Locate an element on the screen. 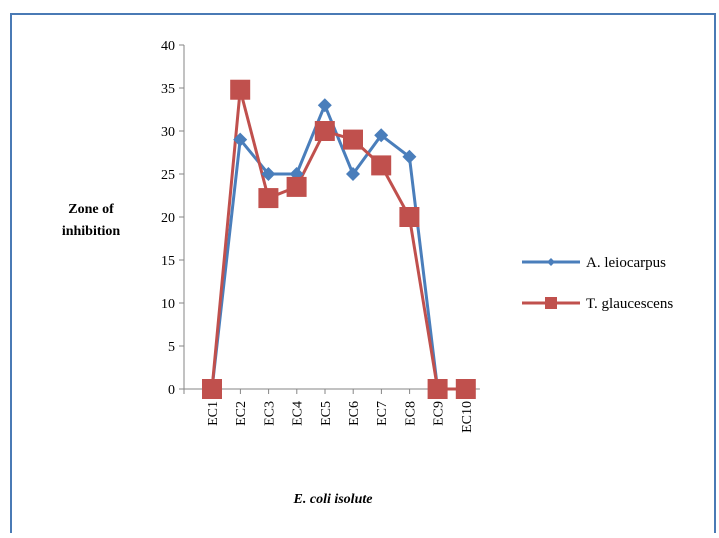 This screenshot has height=538, width=719. y-tick-label: 30 is located at coordinates (168, 132).